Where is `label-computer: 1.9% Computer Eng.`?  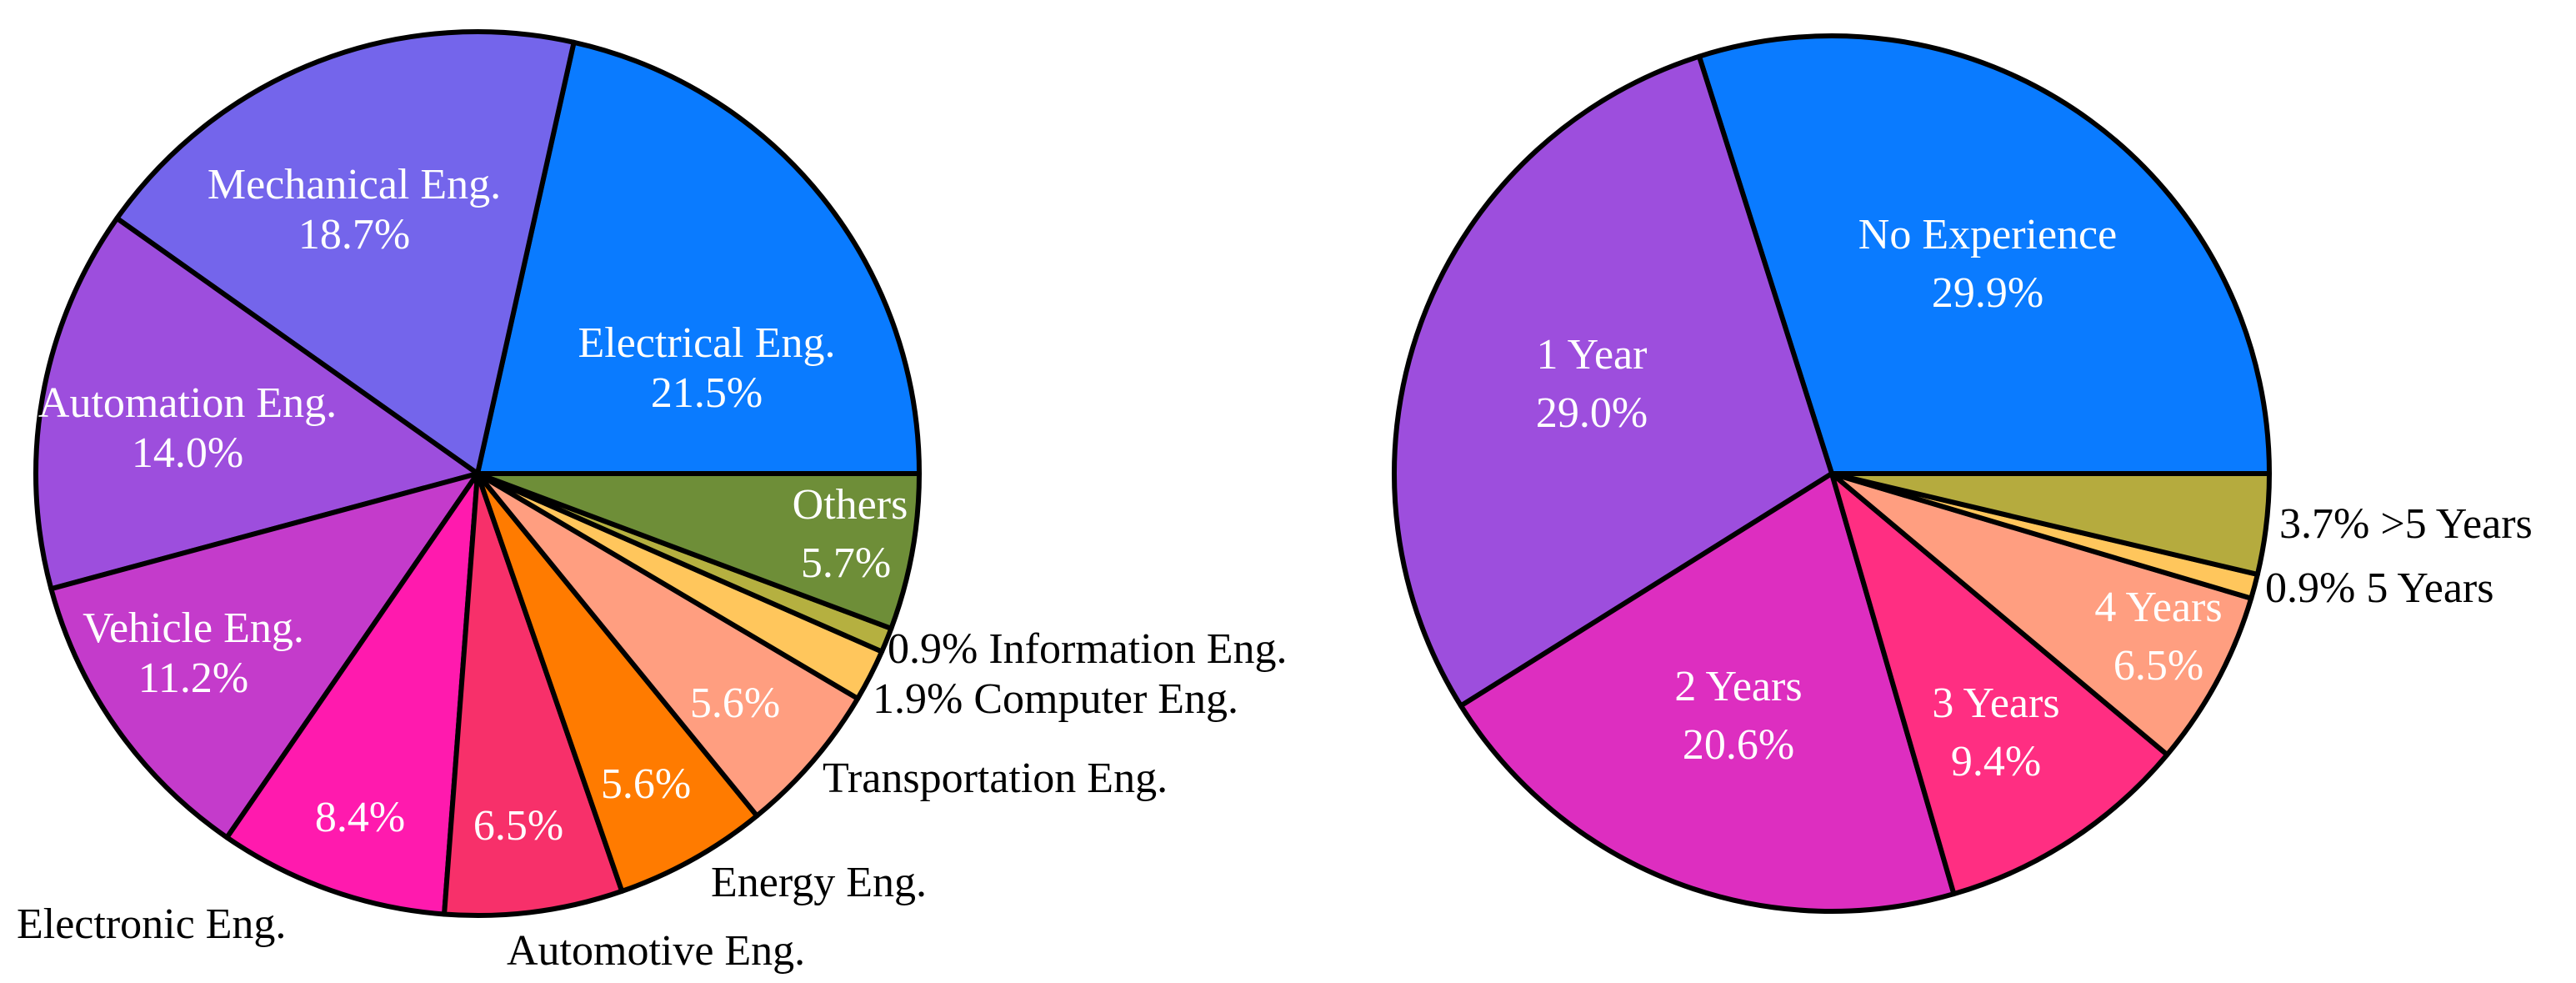 label-computer: 1.9% Computer Eng. is located at coordinates (1055, 699).